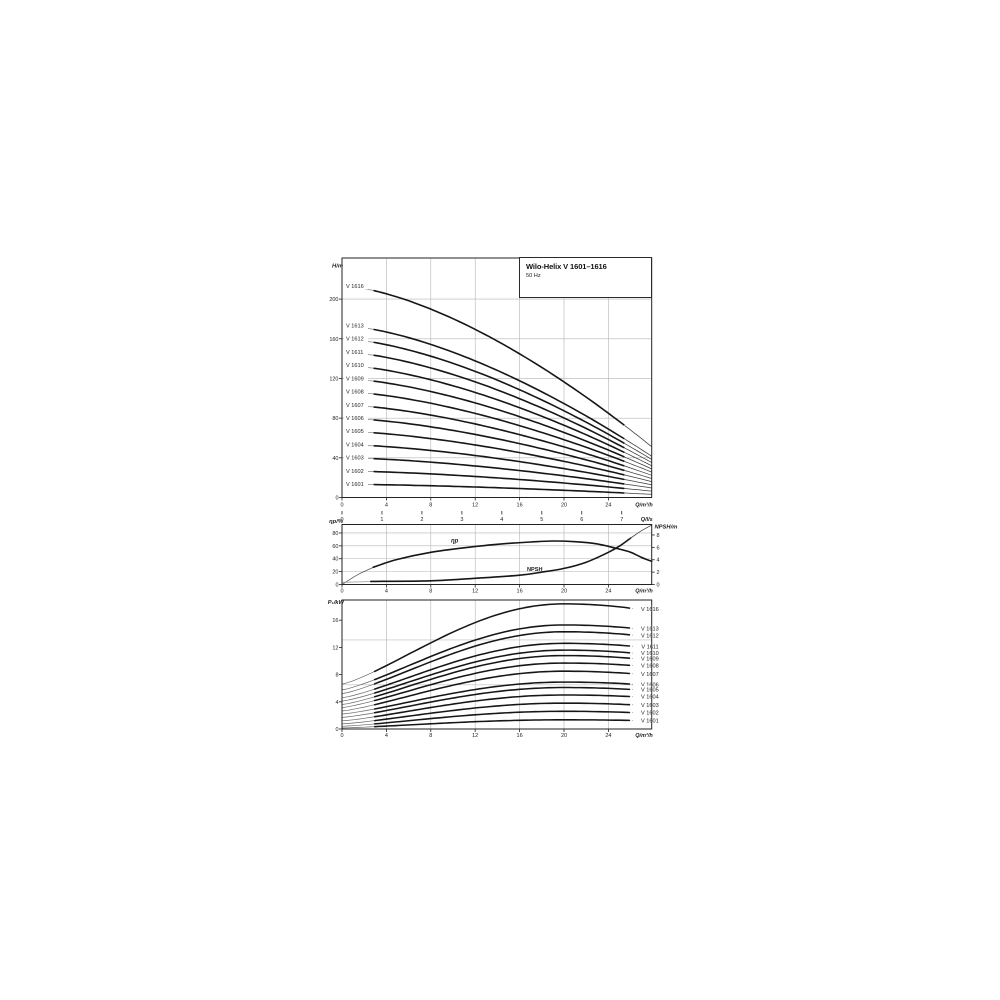 This screenshot has width=1000, height=1000. I want to click on head-curve-label: V 1616, so click(355, 287).